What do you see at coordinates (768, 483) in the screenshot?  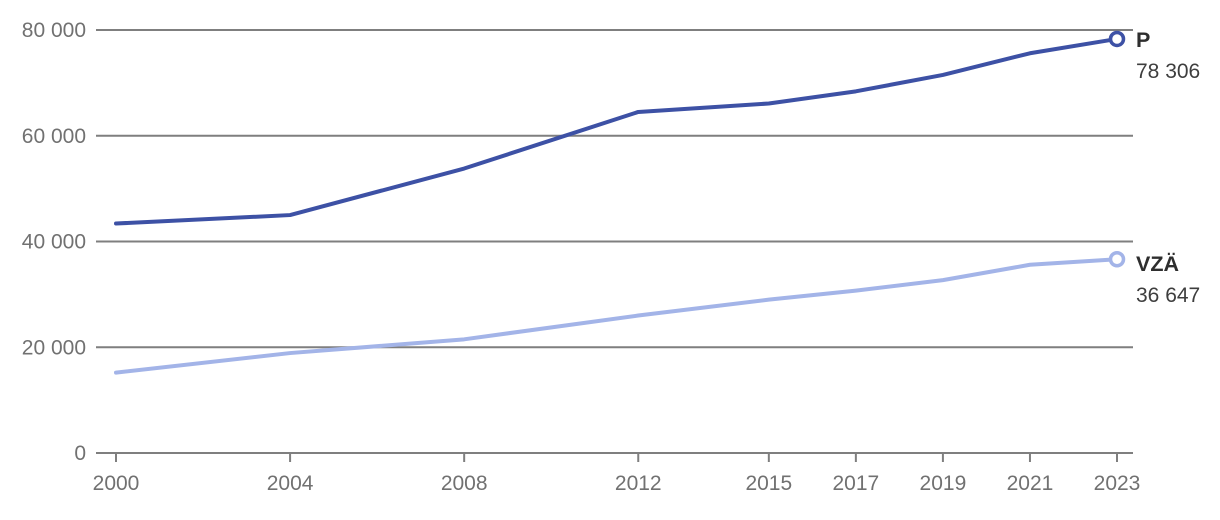 I see `x-tick-label: 2015` at bounding box center [768, 483].